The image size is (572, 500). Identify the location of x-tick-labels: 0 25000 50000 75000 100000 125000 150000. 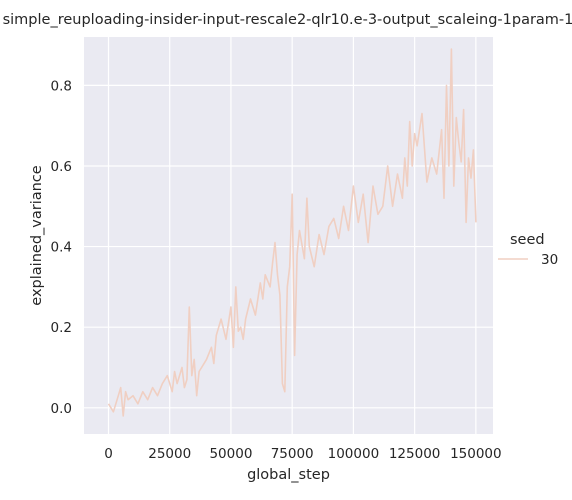
(302, 454).